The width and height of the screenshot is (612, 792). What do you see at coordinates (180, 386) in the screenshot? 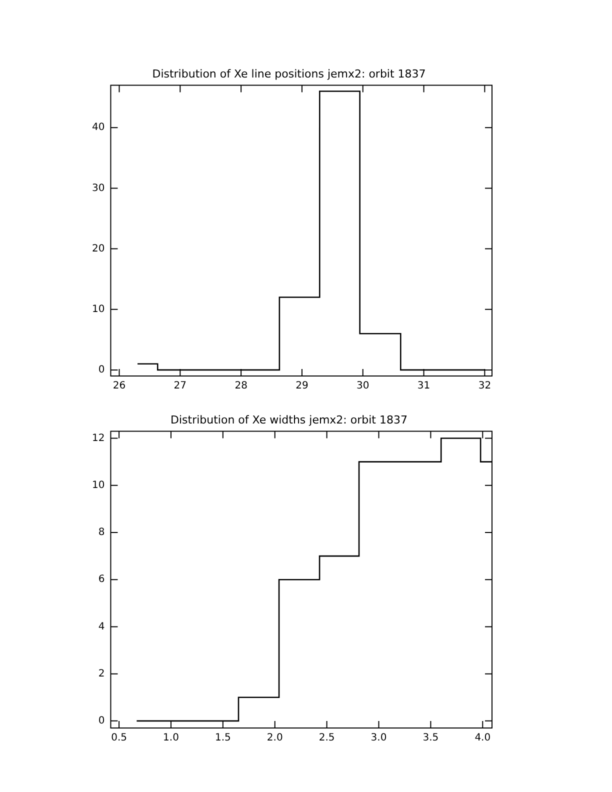
I see `x-tick-label: 27` at bounding box center [180, 386].